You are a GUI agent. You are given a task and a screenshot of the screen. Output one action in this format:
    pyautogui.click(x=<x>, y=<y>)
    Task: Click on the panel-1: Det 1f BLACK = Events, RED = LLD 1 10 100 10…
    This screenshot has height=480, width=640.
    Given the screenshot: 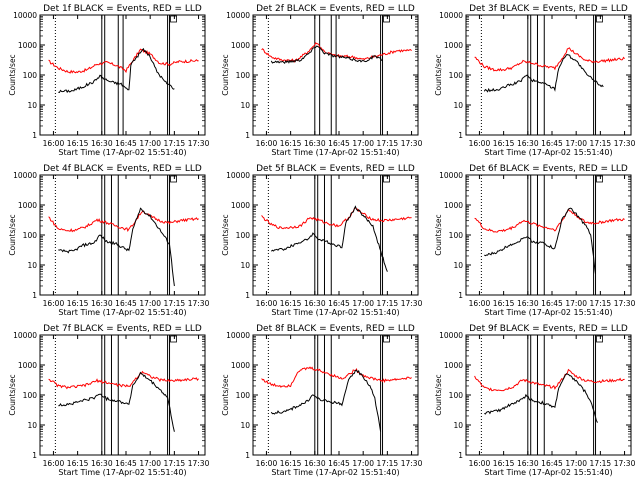 What is the action you would take?
    pyautogui.click(x=109, y=80)
    